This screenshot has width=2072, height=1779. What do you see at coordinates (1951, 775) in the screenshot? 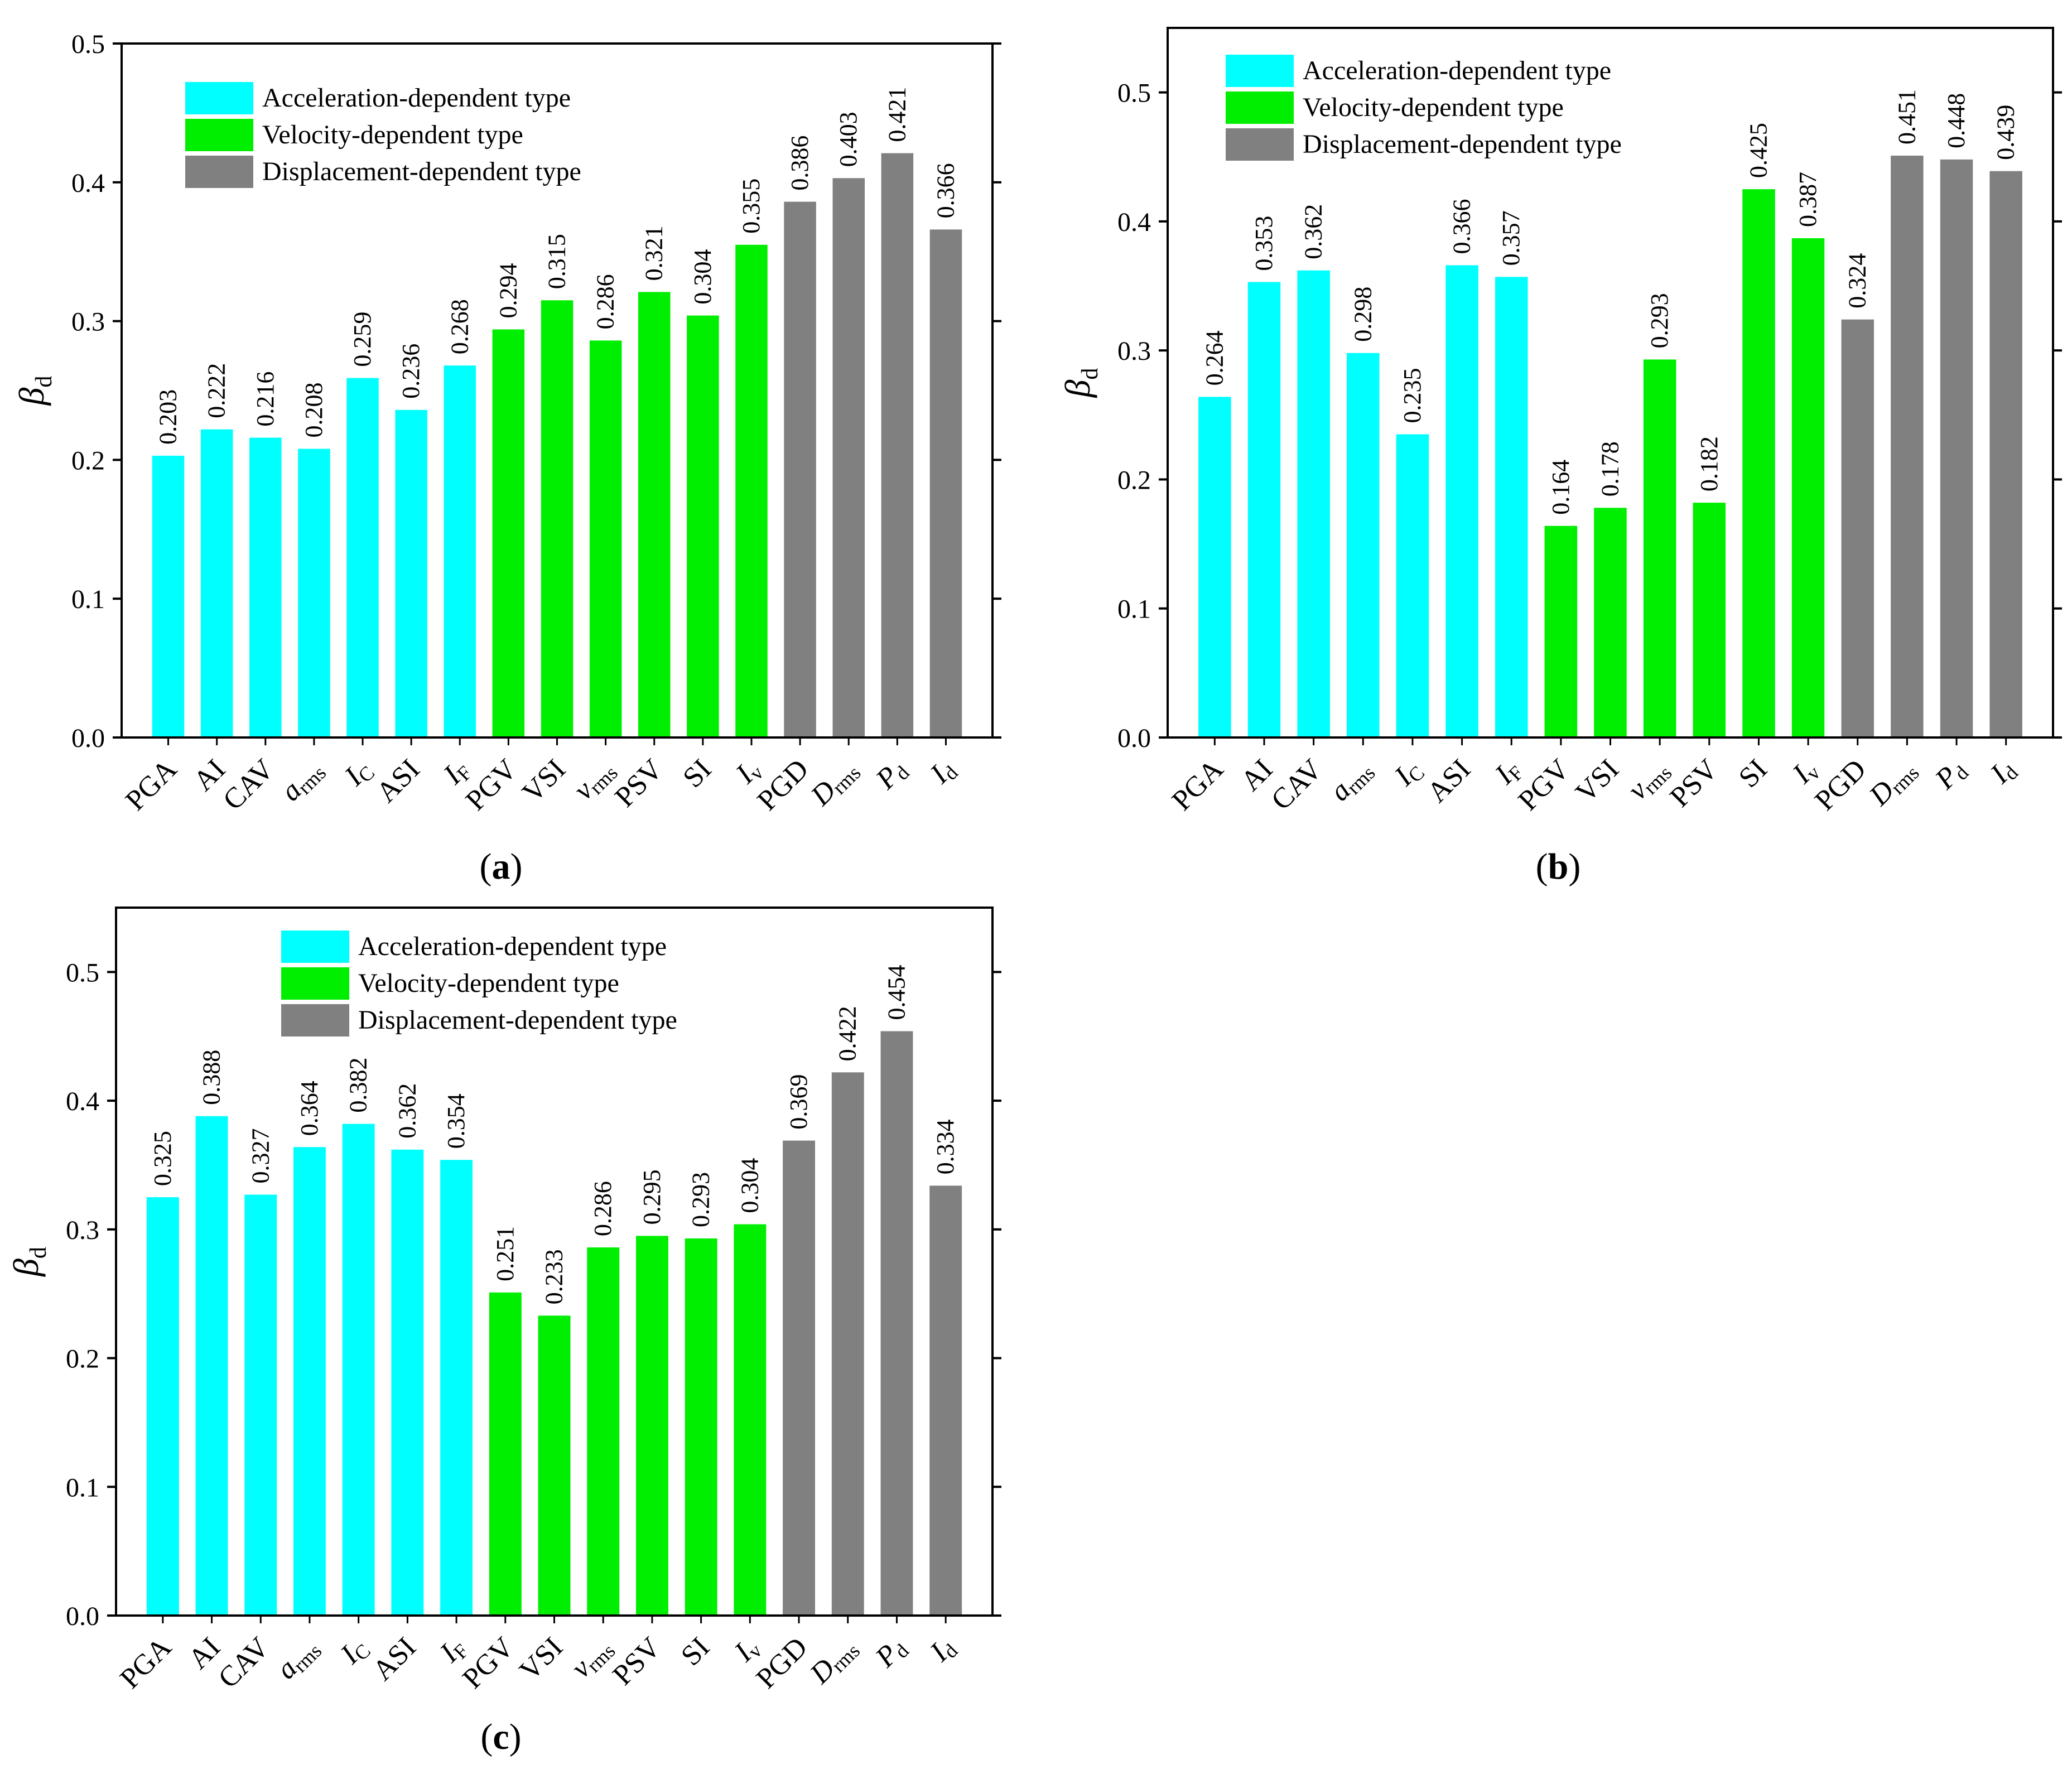
I see `category-label-b-15: Pd` at bounding box center [1951, 775].